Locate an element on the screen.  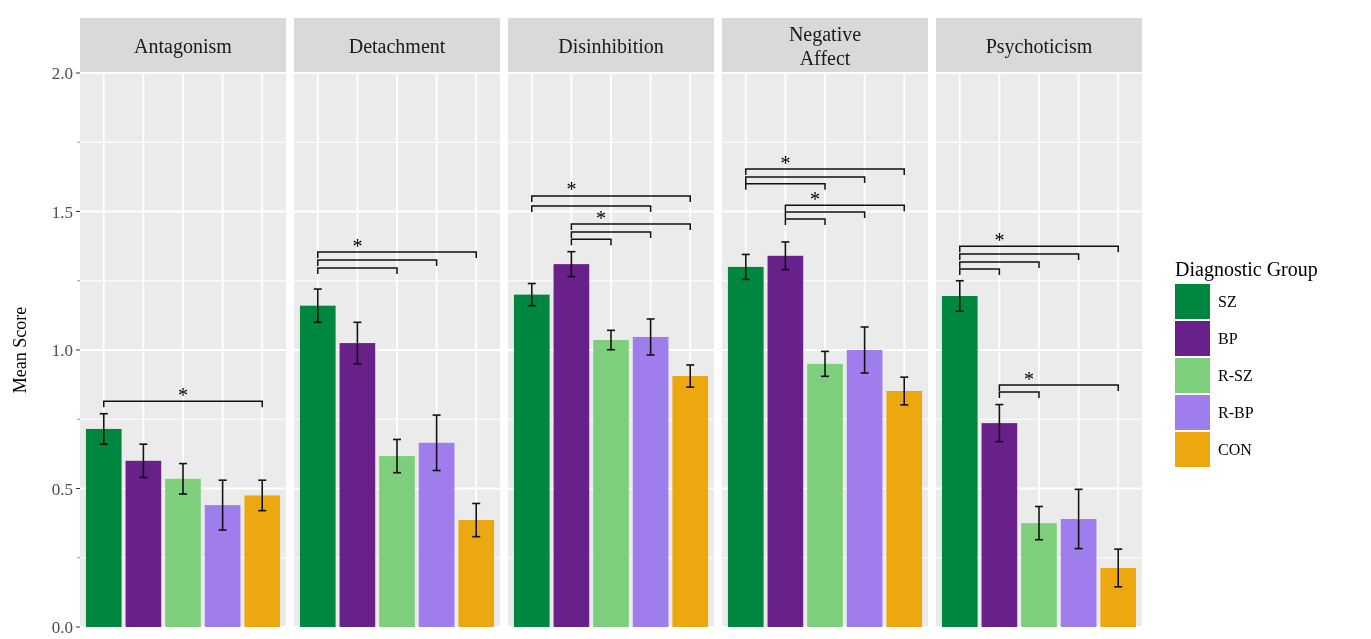
x-tick-label: Negative Affect is located at coordinates (825, 45).